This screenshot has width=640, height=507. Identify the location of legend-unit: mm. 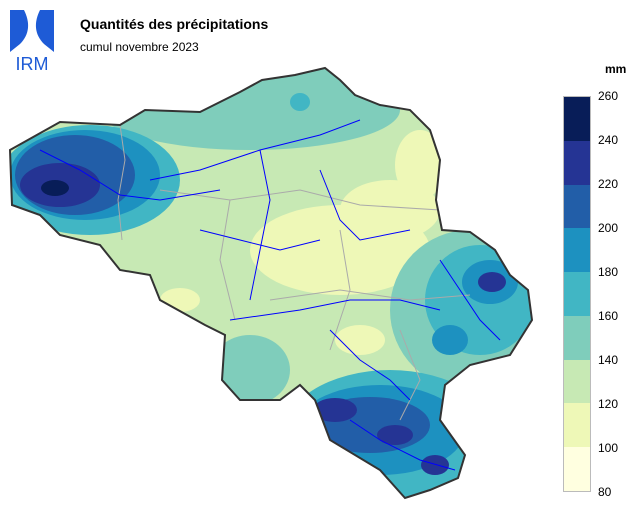
(616, 69).